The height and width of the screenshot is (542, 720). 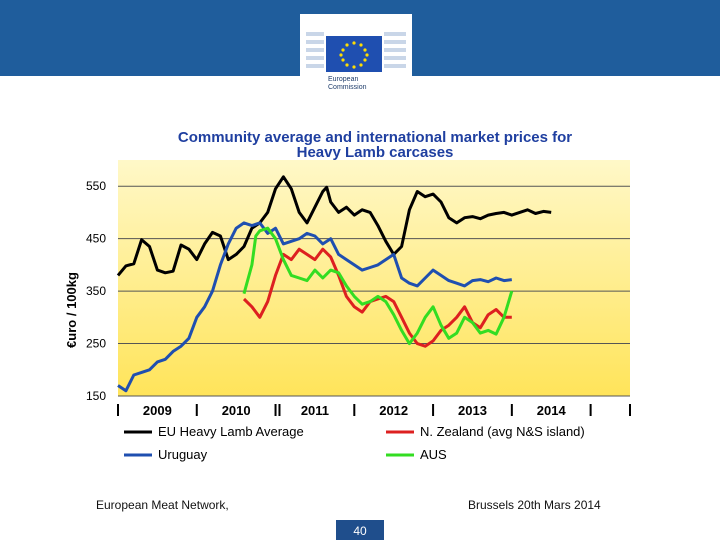 What do you see at coordinates (315, 410) in the screenshot?
I see `x-year-label: 2011` at bounding box center [315, 410].